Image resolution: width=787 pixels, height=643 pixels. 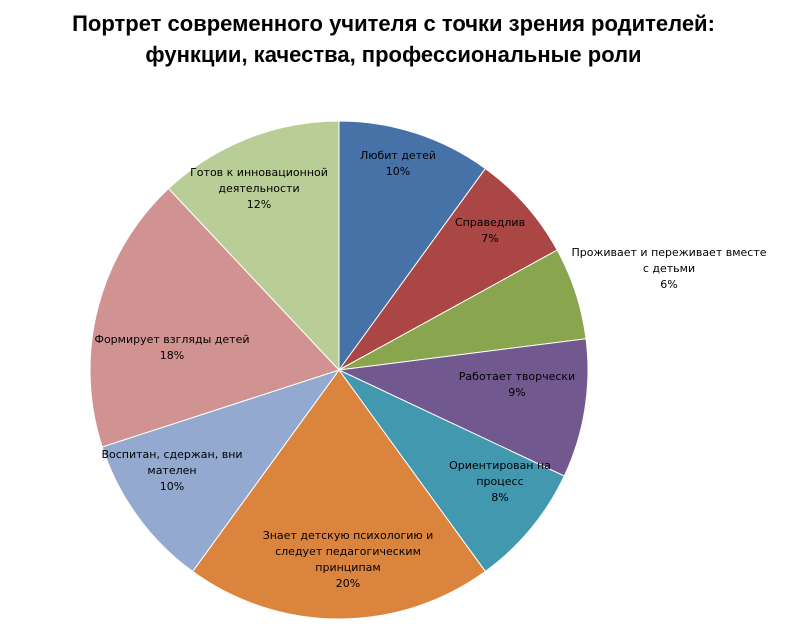 What do you see at coordinates (171, 347) in the screenshot?
I see `slice-label-8: Формирует взгляды детей 18%` at bounding box center [171, 347].